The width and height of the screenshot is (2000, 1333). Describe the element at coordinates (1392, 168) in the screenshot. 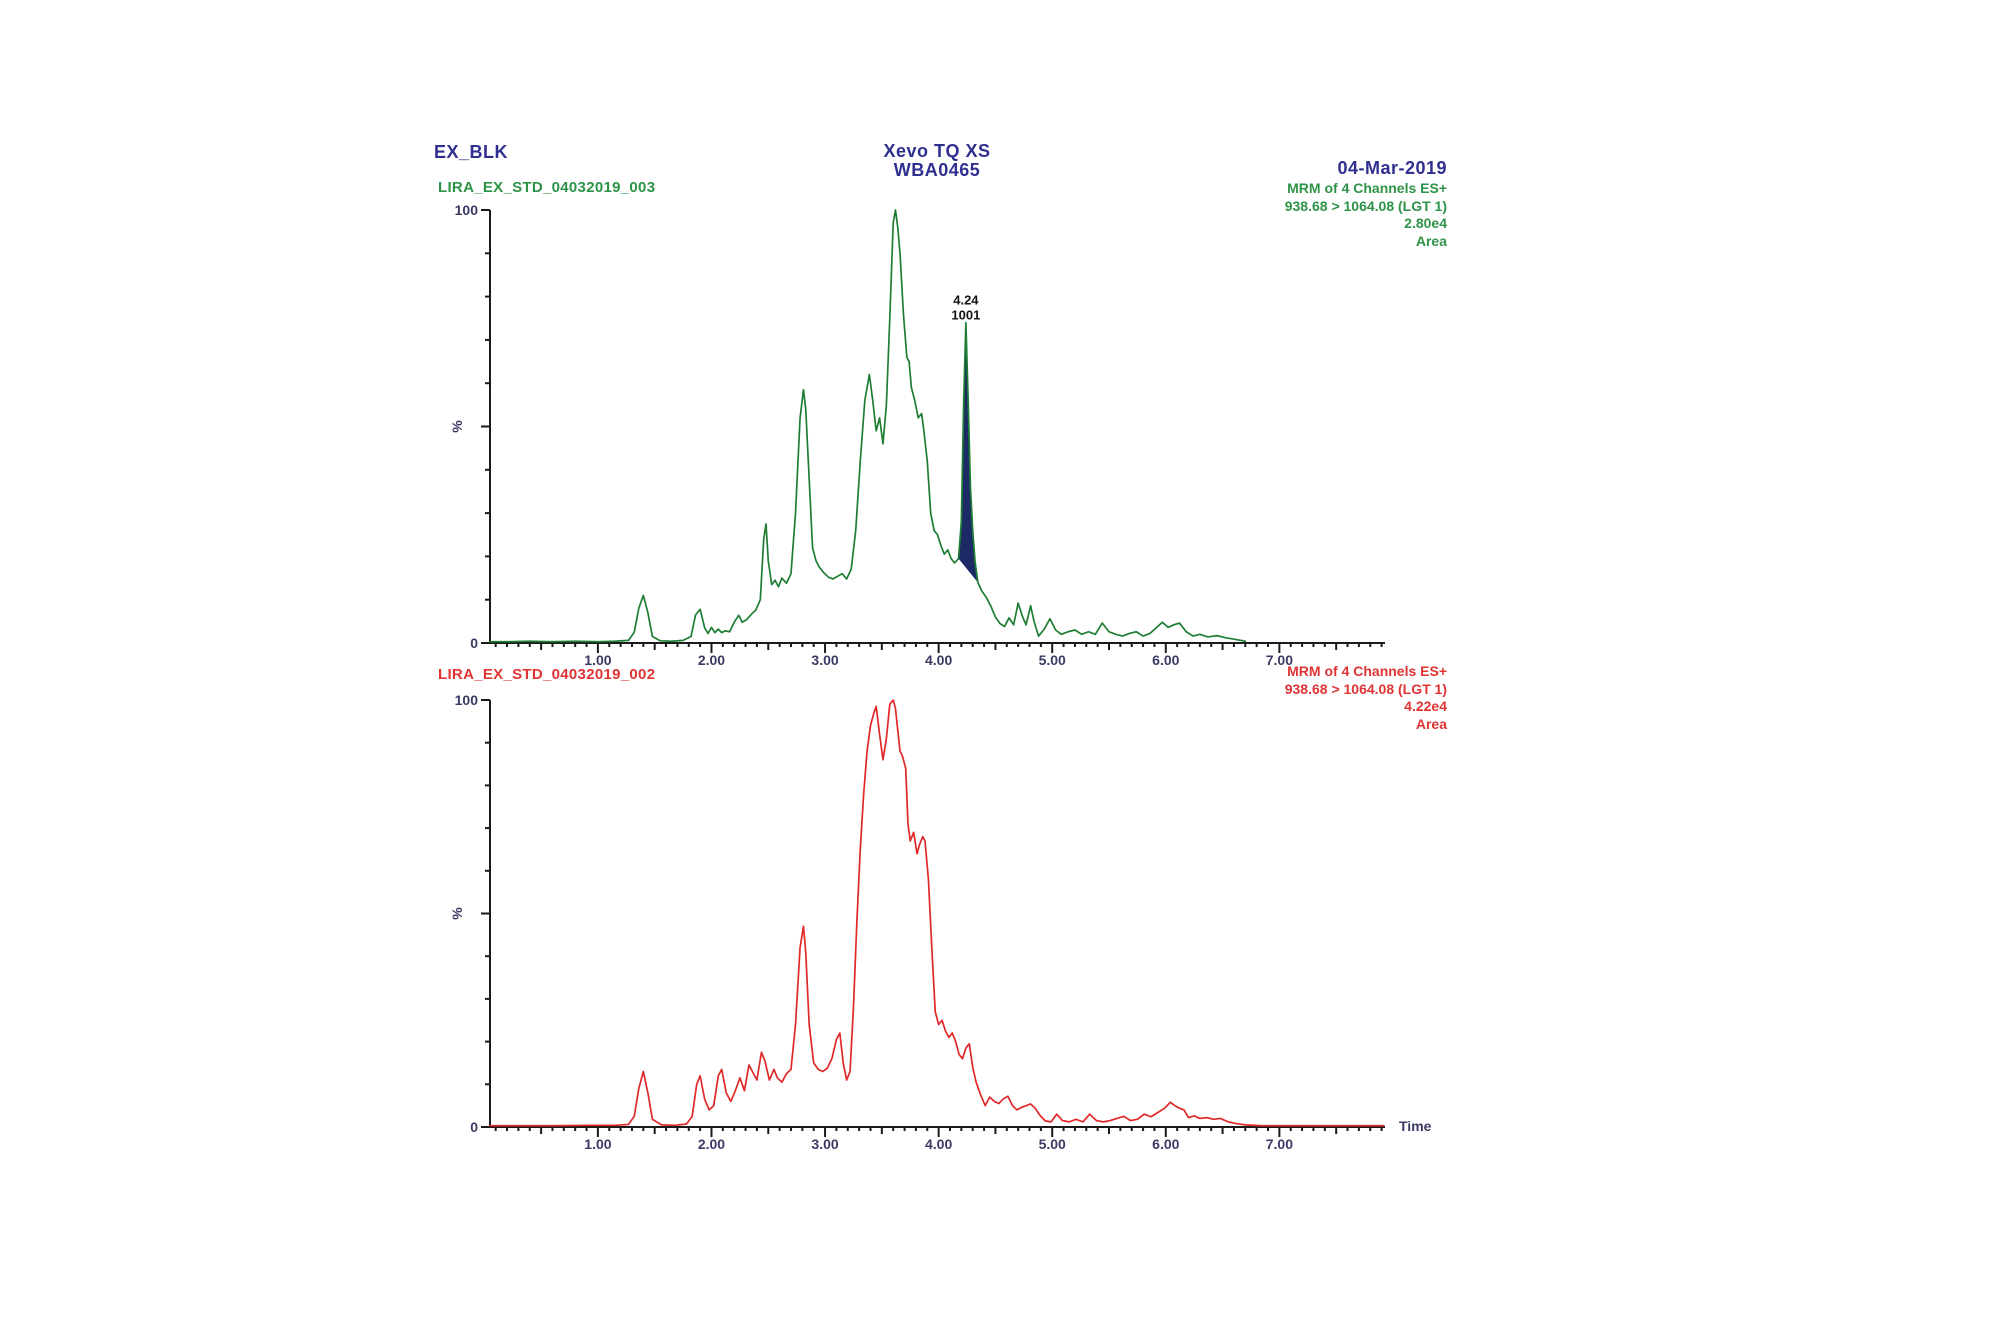

I see `acquisition-date: 04-Mar-2019` at that location.